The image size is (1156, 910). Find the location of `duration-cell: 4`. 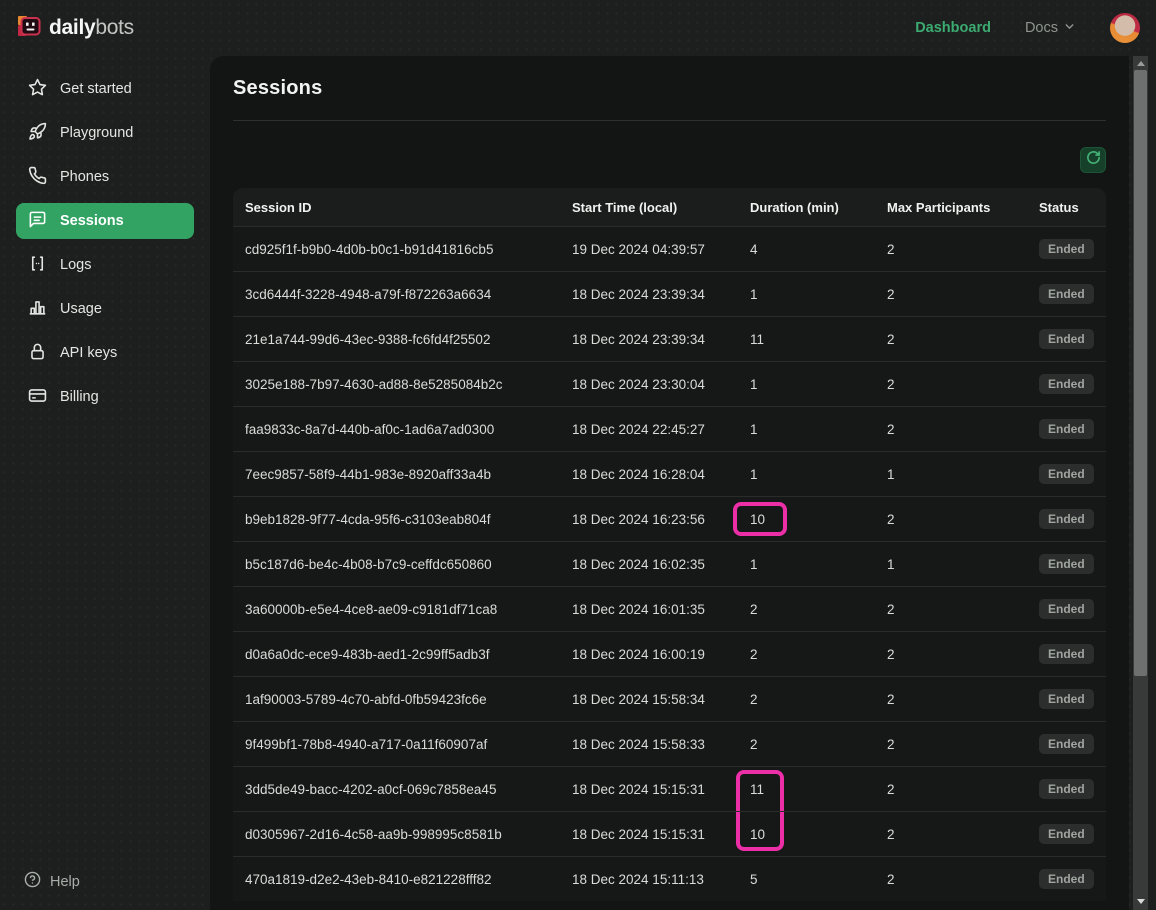

duration-cell: 4 is located at coordinates (818, 249).